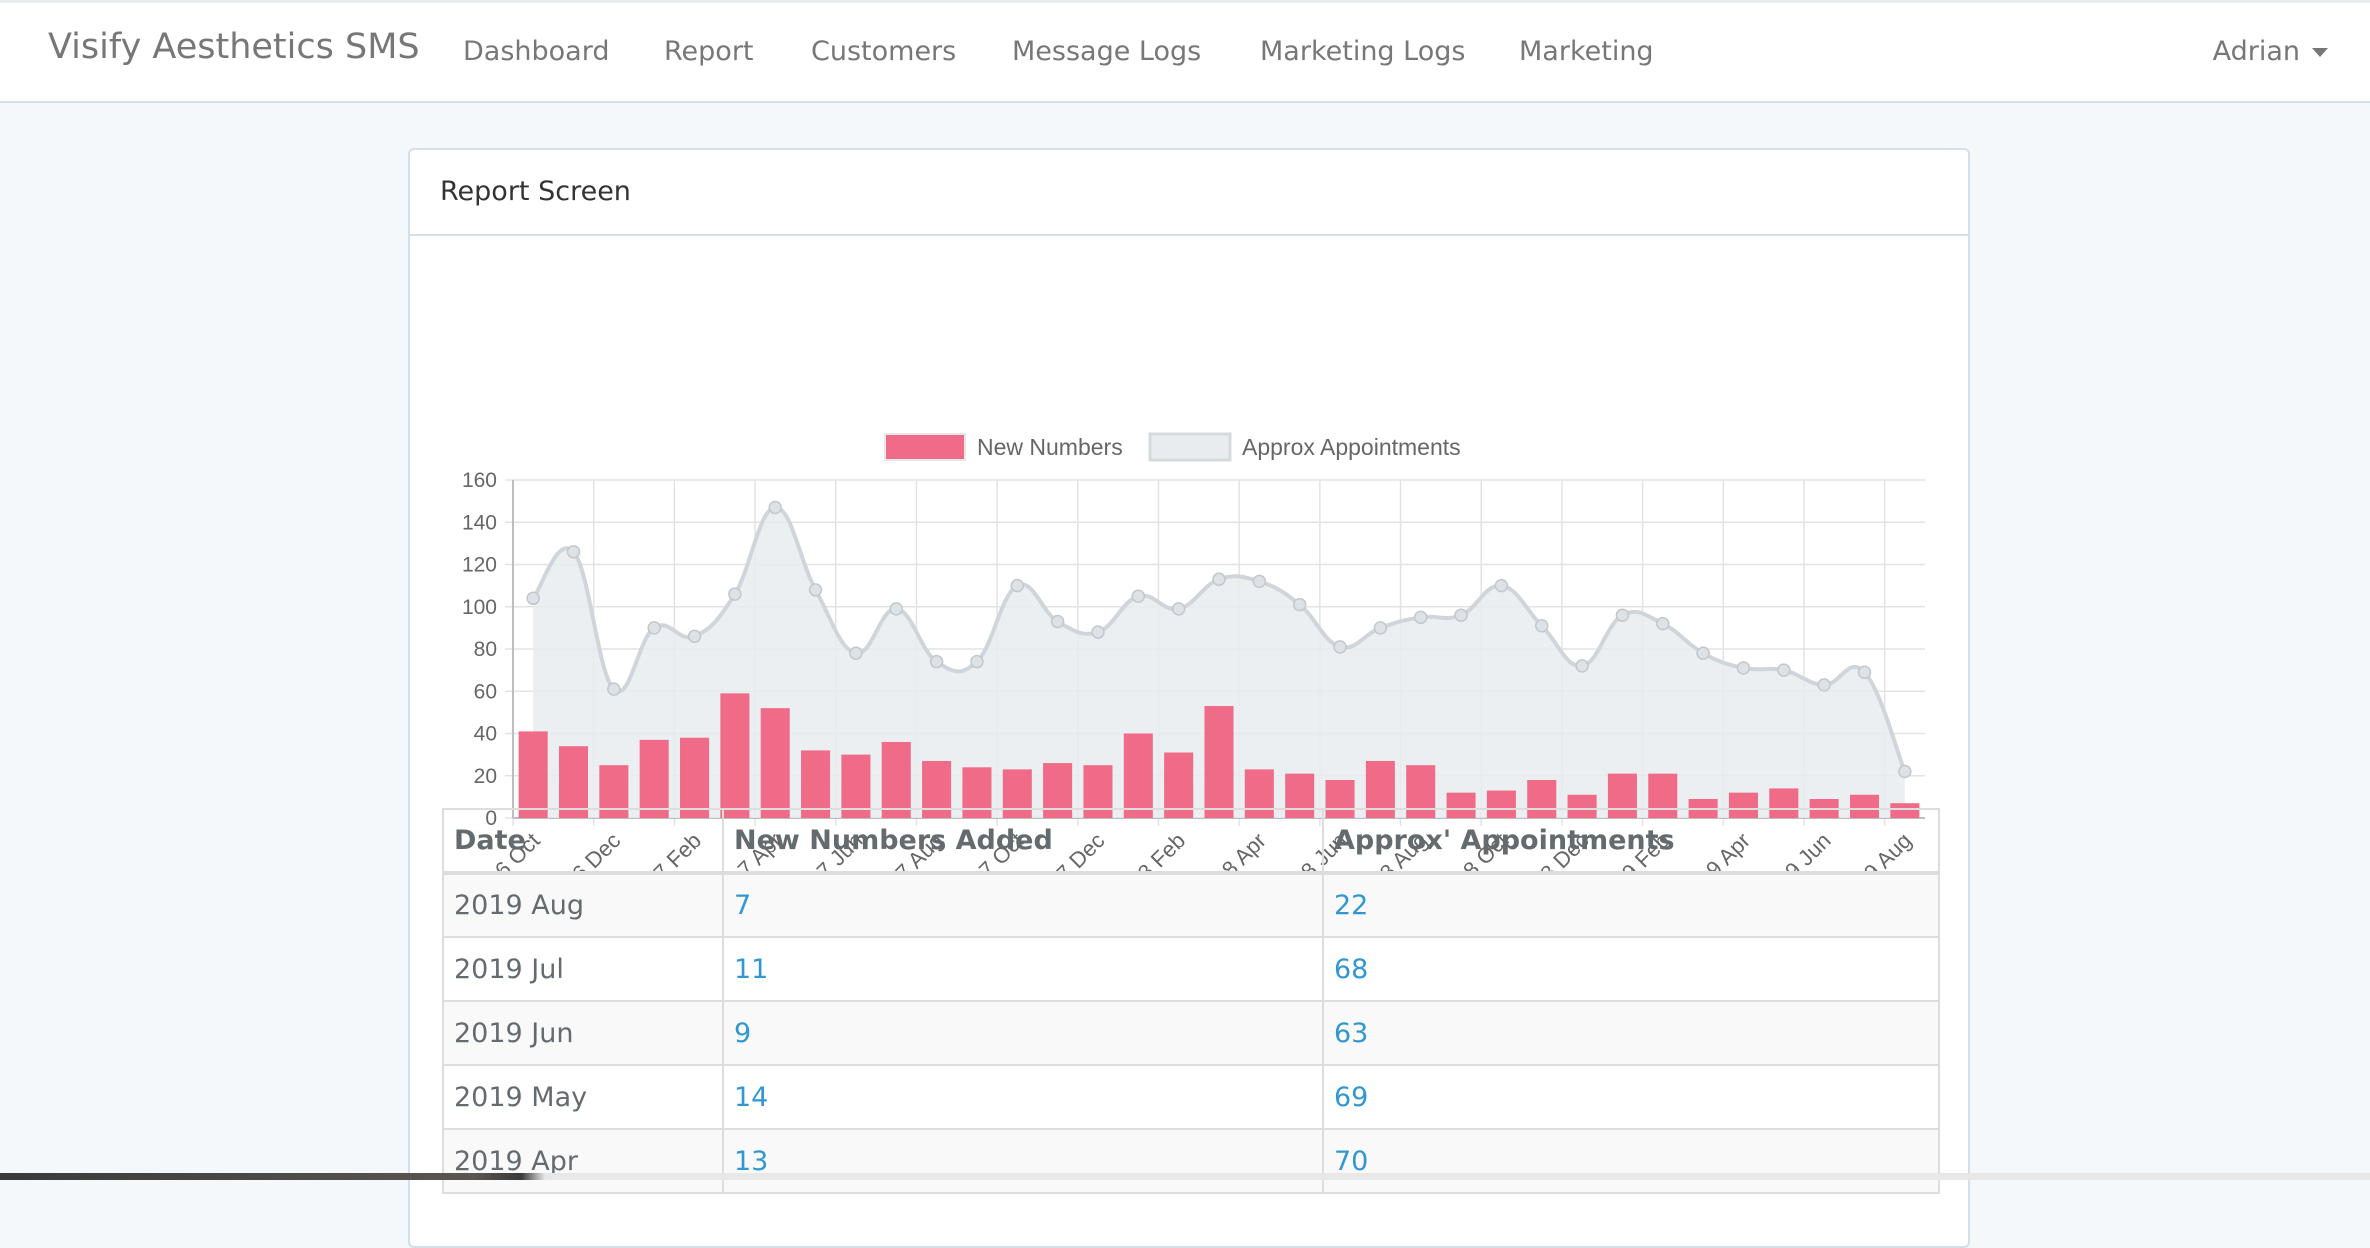 The image size is (2370, 1248). I want to click on cell-date: 2019 Apr, so click(583, 1161).